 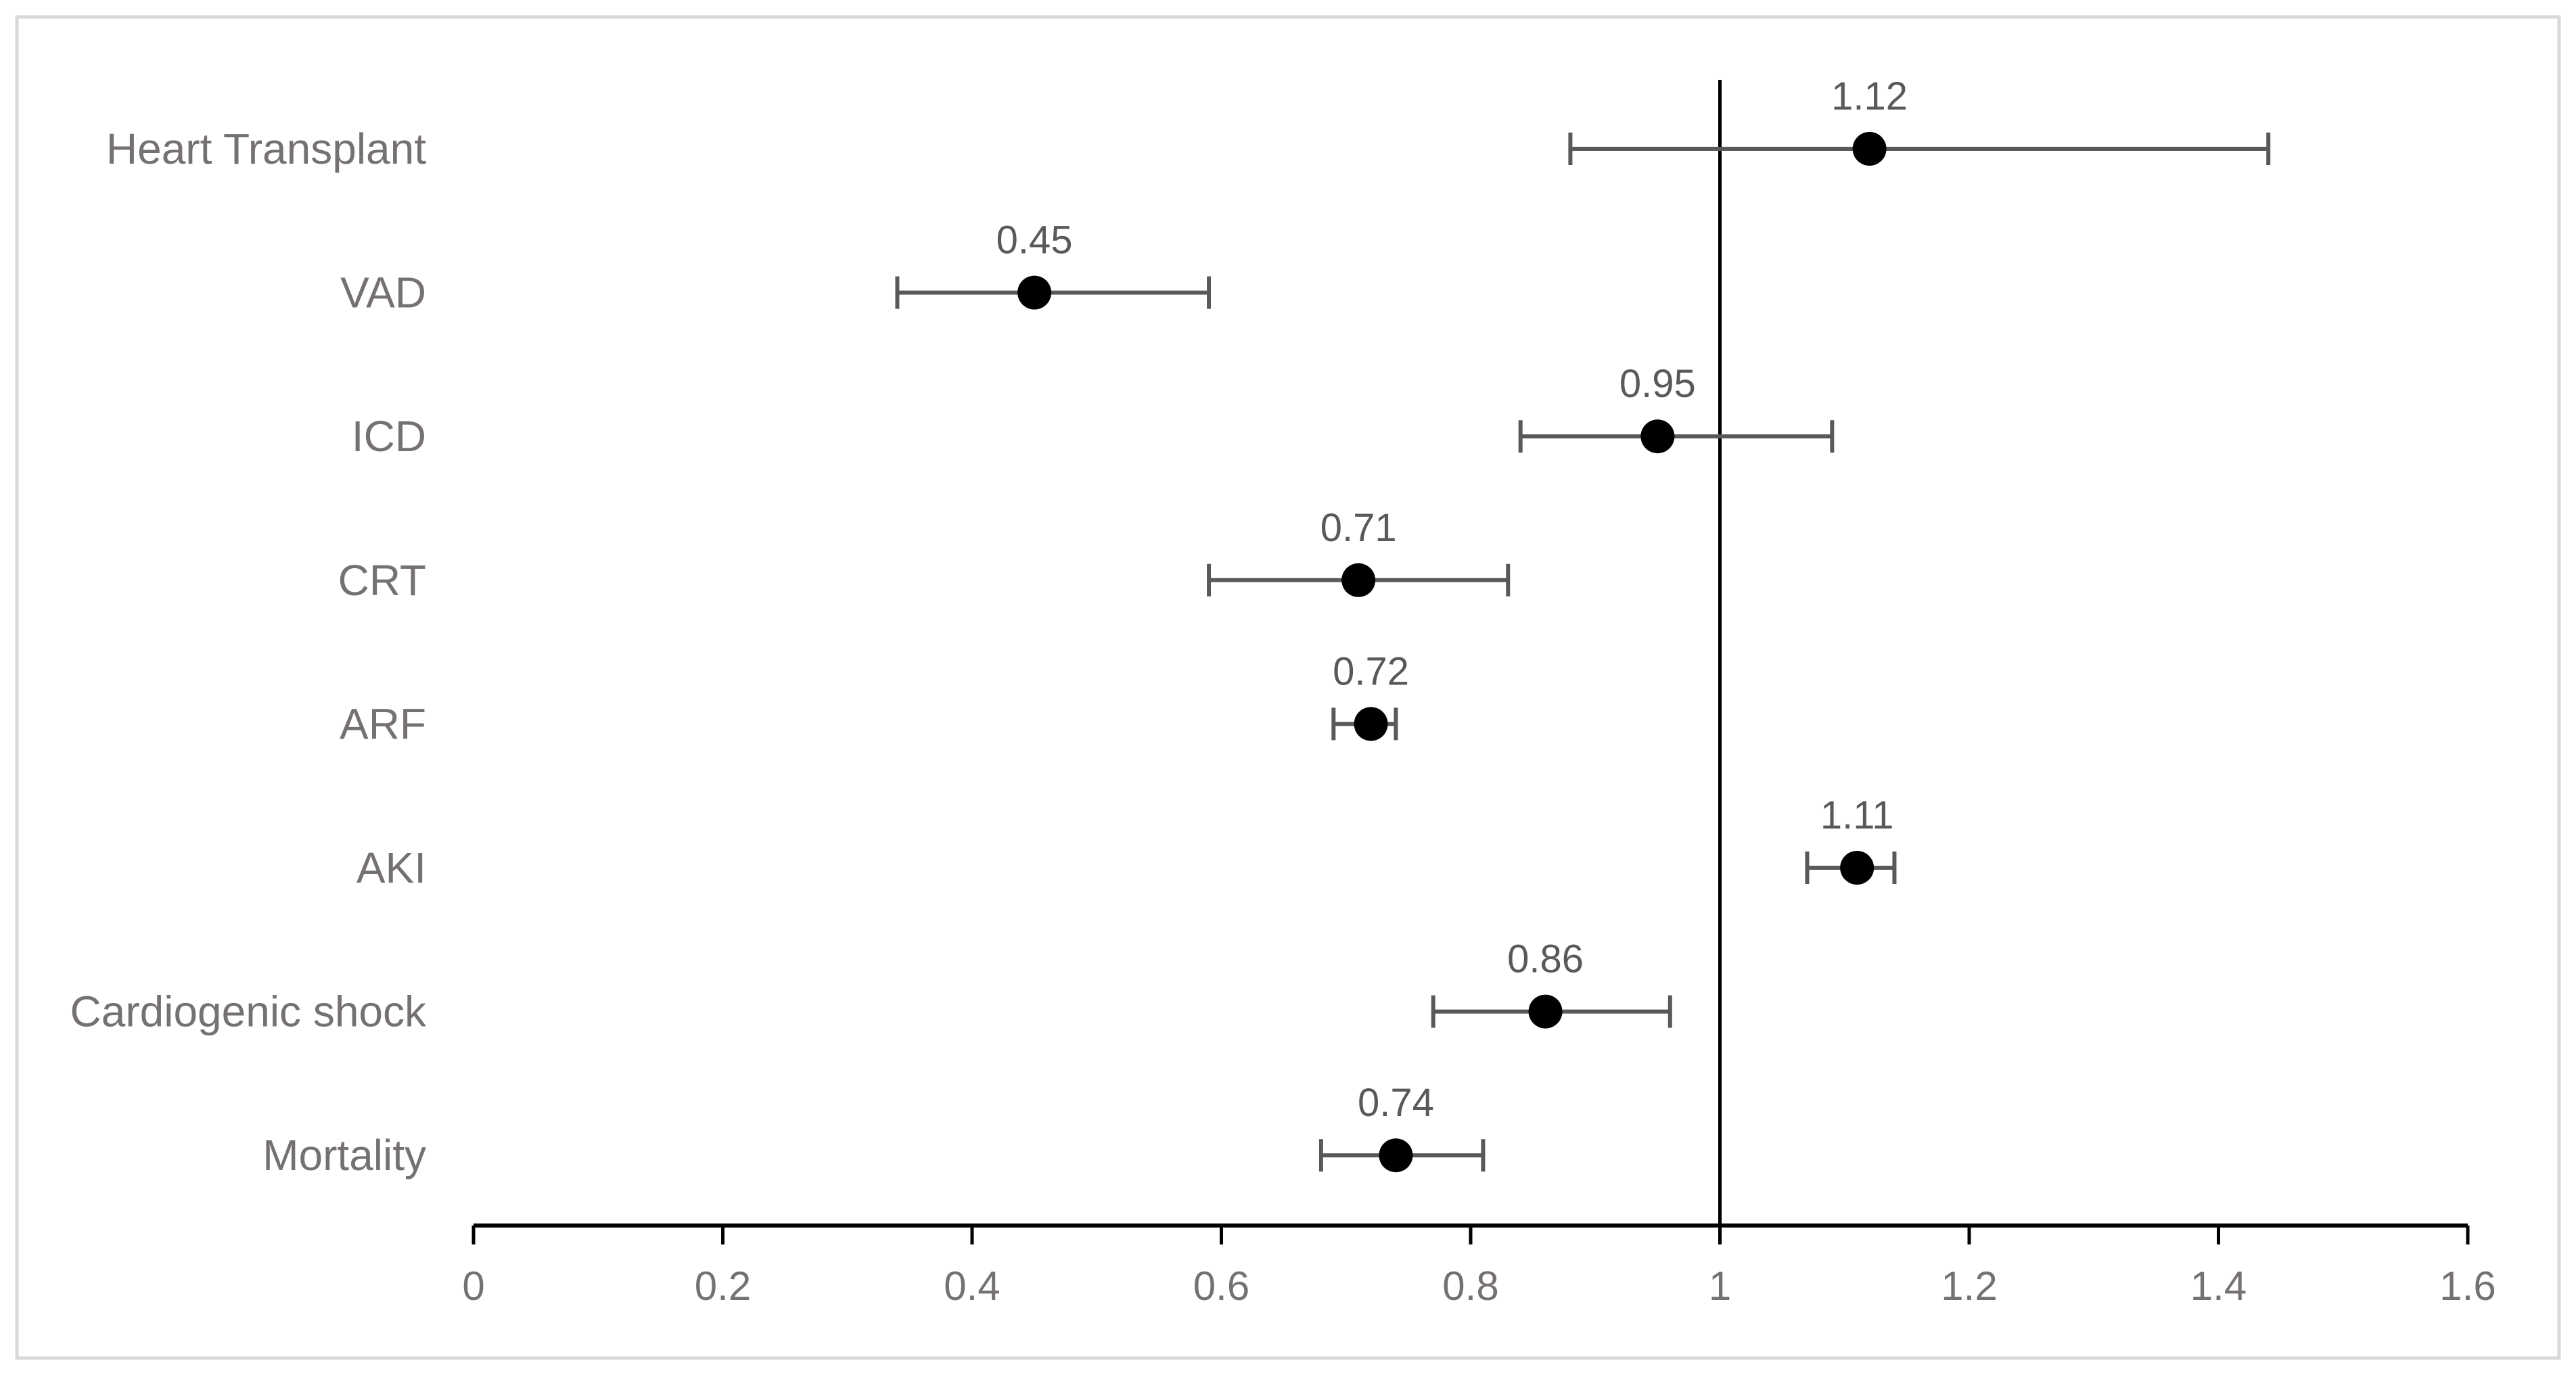 What do you see at coordinates (344, 1155) in the screenshot?
I see `category-label: Mortality` at bounding box center [344, 1155].